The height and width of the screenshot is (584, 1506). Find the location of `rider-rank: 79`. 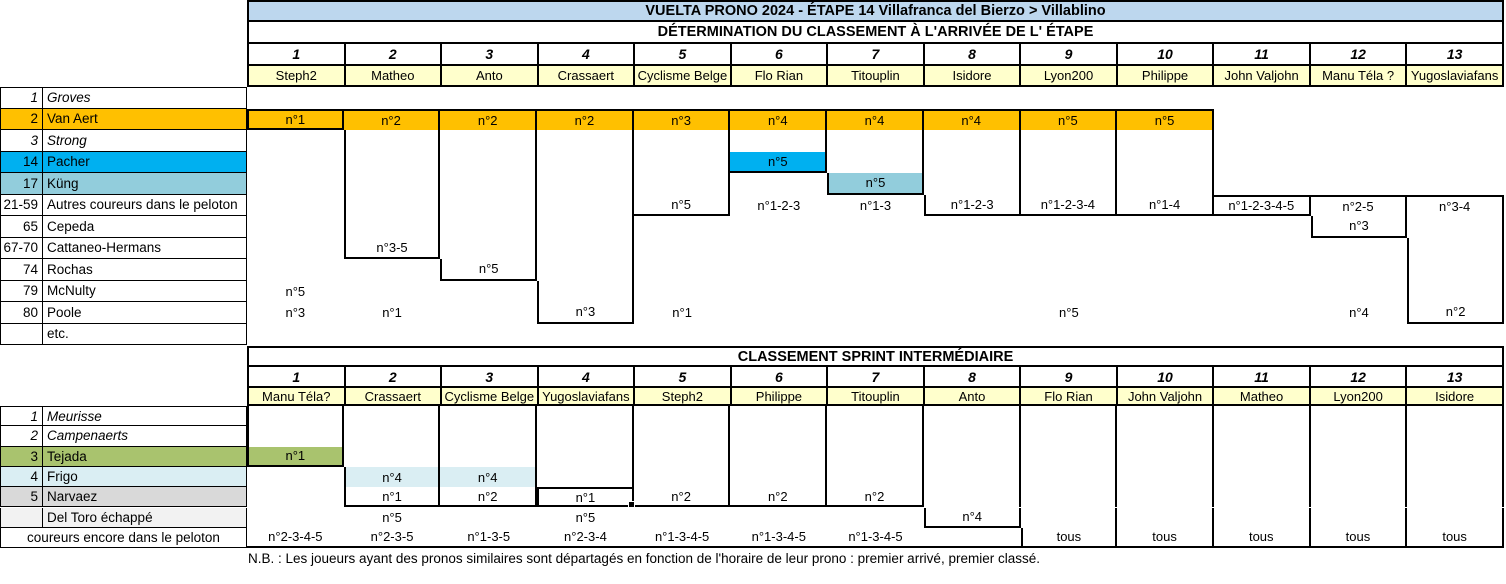

rider-rank: 79 is located at coordinates (22, 290).